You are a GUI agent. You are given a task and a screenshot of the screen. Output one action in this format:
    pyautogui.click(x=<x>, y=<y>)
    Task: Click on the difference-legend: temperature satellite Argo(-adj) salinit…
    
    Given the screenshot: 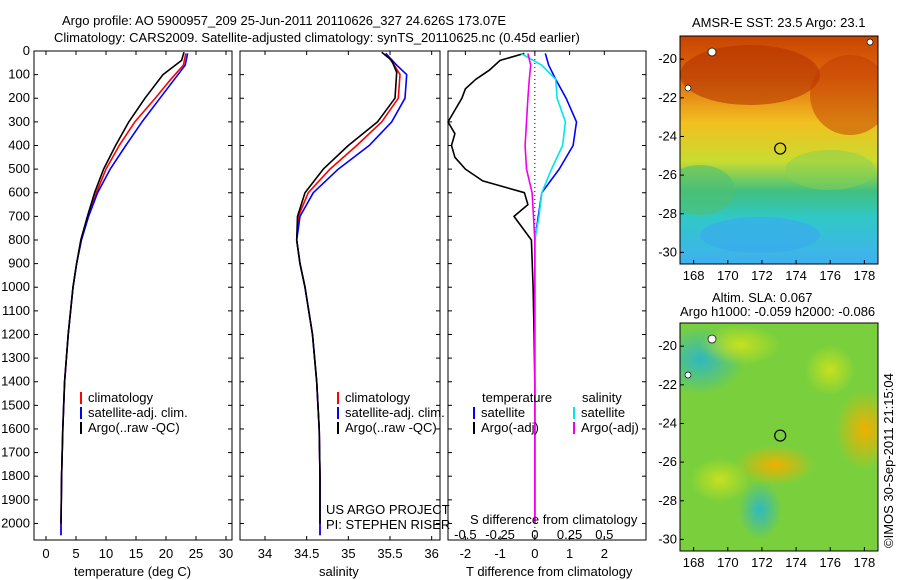 What is the action you would take?
    pyautogui.click(x=556, y=412)
    